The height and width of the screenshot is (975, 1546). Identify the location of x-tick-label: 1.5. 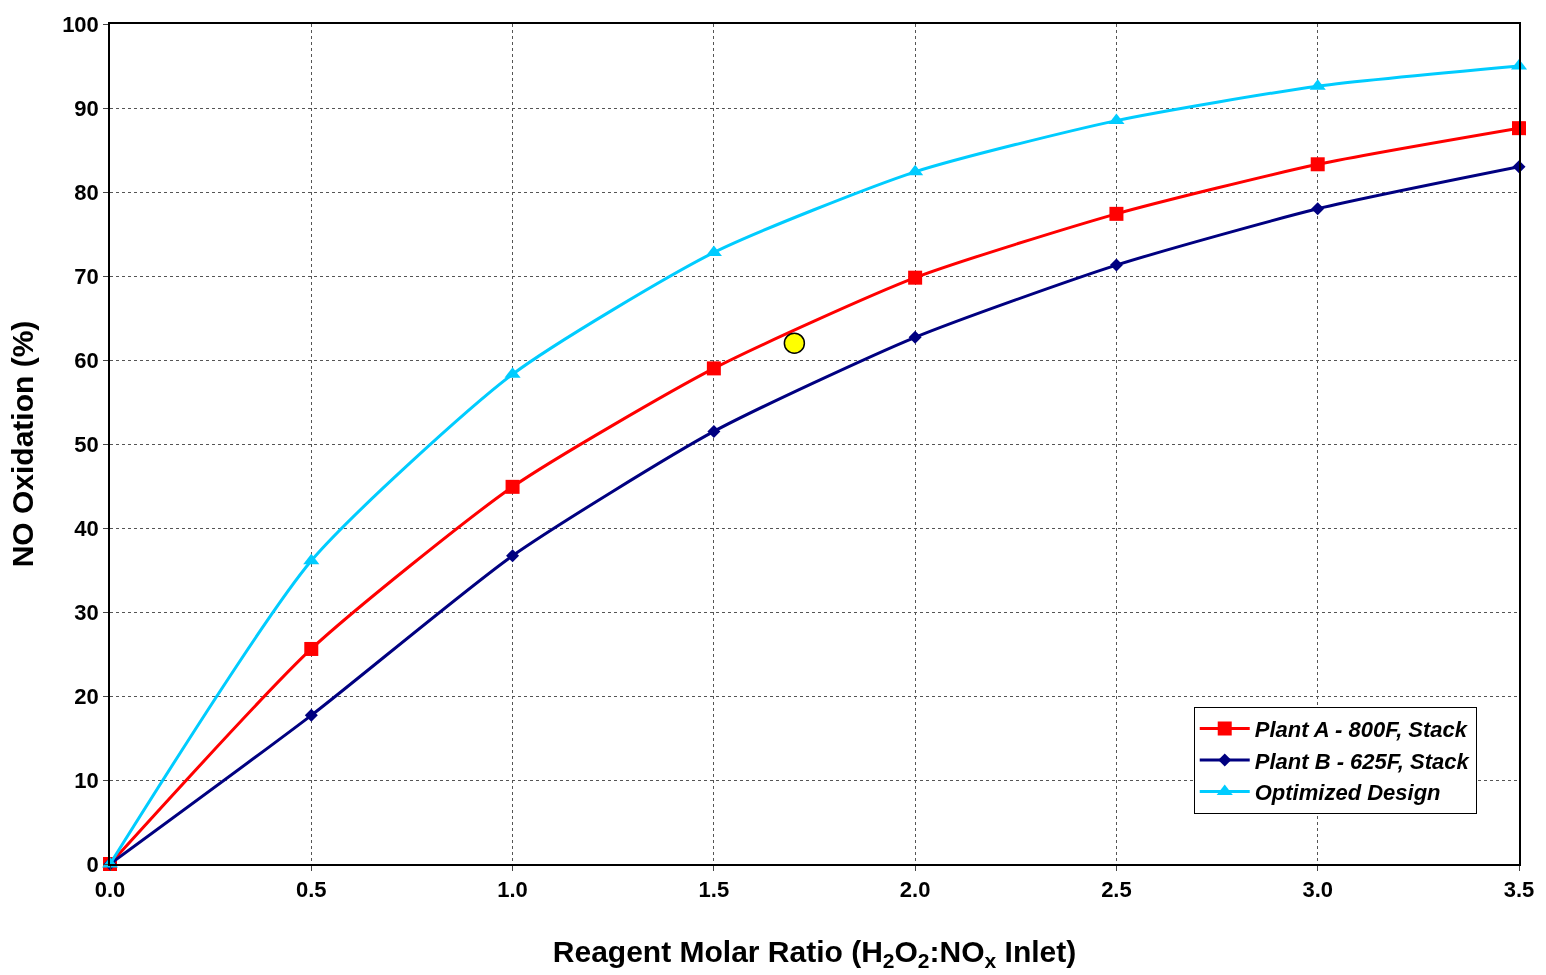
(714, 890).